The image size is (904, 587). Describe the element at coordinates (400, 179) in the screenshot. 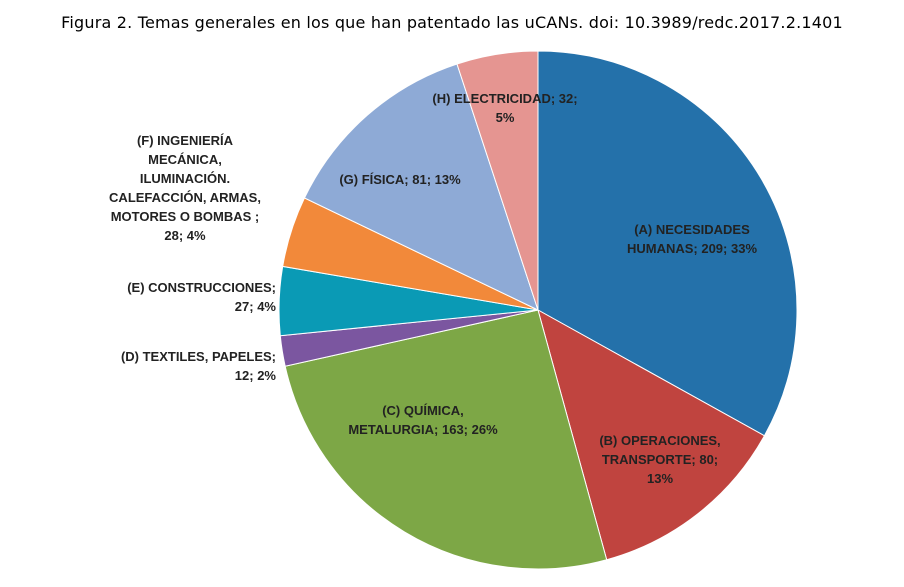

I see `slice-label-g: (G) FÍSICA; 81; 13%` at that location.